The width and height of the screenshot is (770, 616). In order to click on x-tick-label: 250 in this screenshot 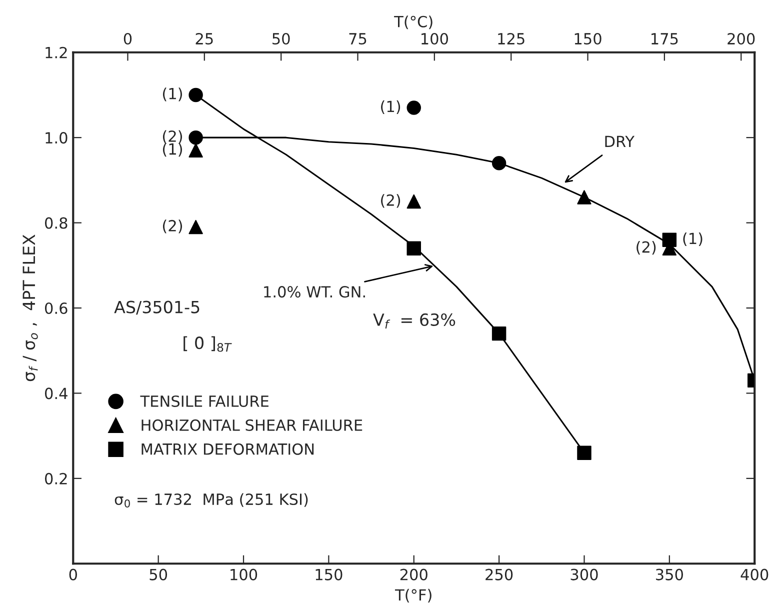, I will do `click(499, 574)`.